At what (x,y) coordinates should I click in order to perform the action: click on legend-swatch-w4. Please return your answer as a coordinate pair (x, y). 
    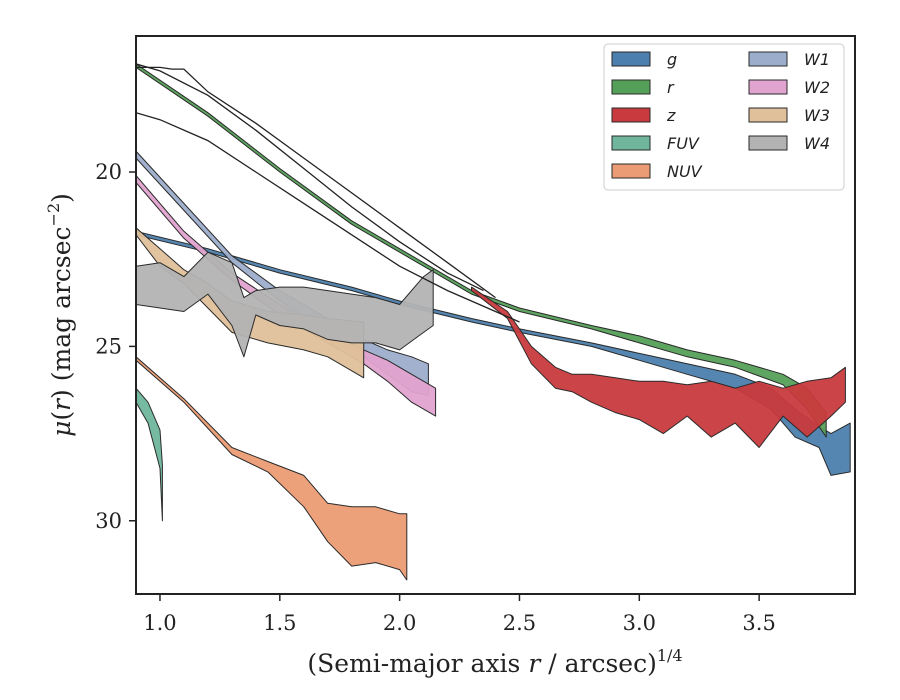
    Looking at the image, I should click on (768, 143).